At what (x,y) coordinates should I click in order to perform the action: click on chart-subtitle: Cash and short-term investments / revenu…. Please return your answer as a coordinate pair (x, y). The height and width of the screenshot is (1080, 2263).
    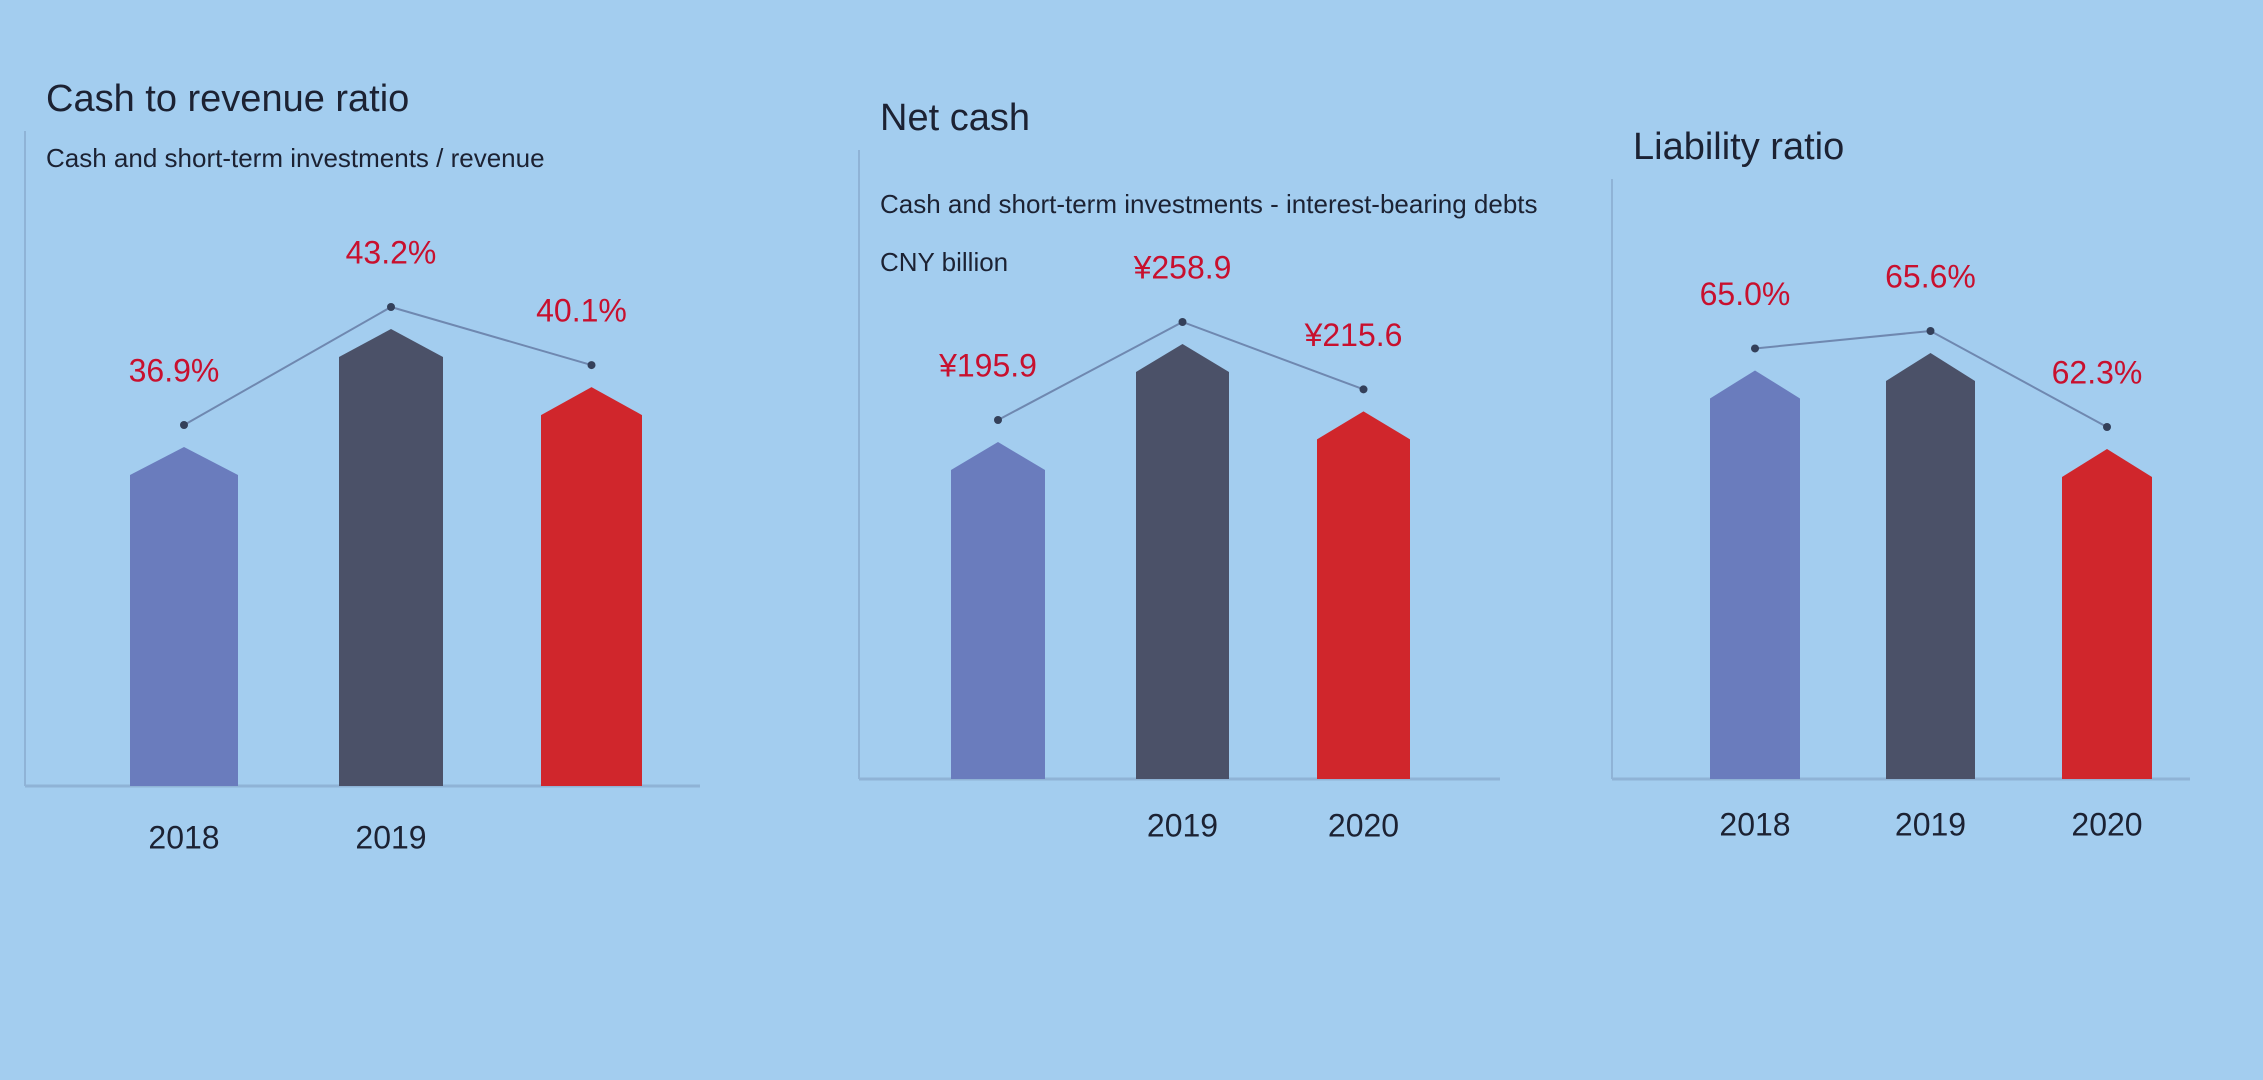
    Looking at the image, I should click on (295, 158).